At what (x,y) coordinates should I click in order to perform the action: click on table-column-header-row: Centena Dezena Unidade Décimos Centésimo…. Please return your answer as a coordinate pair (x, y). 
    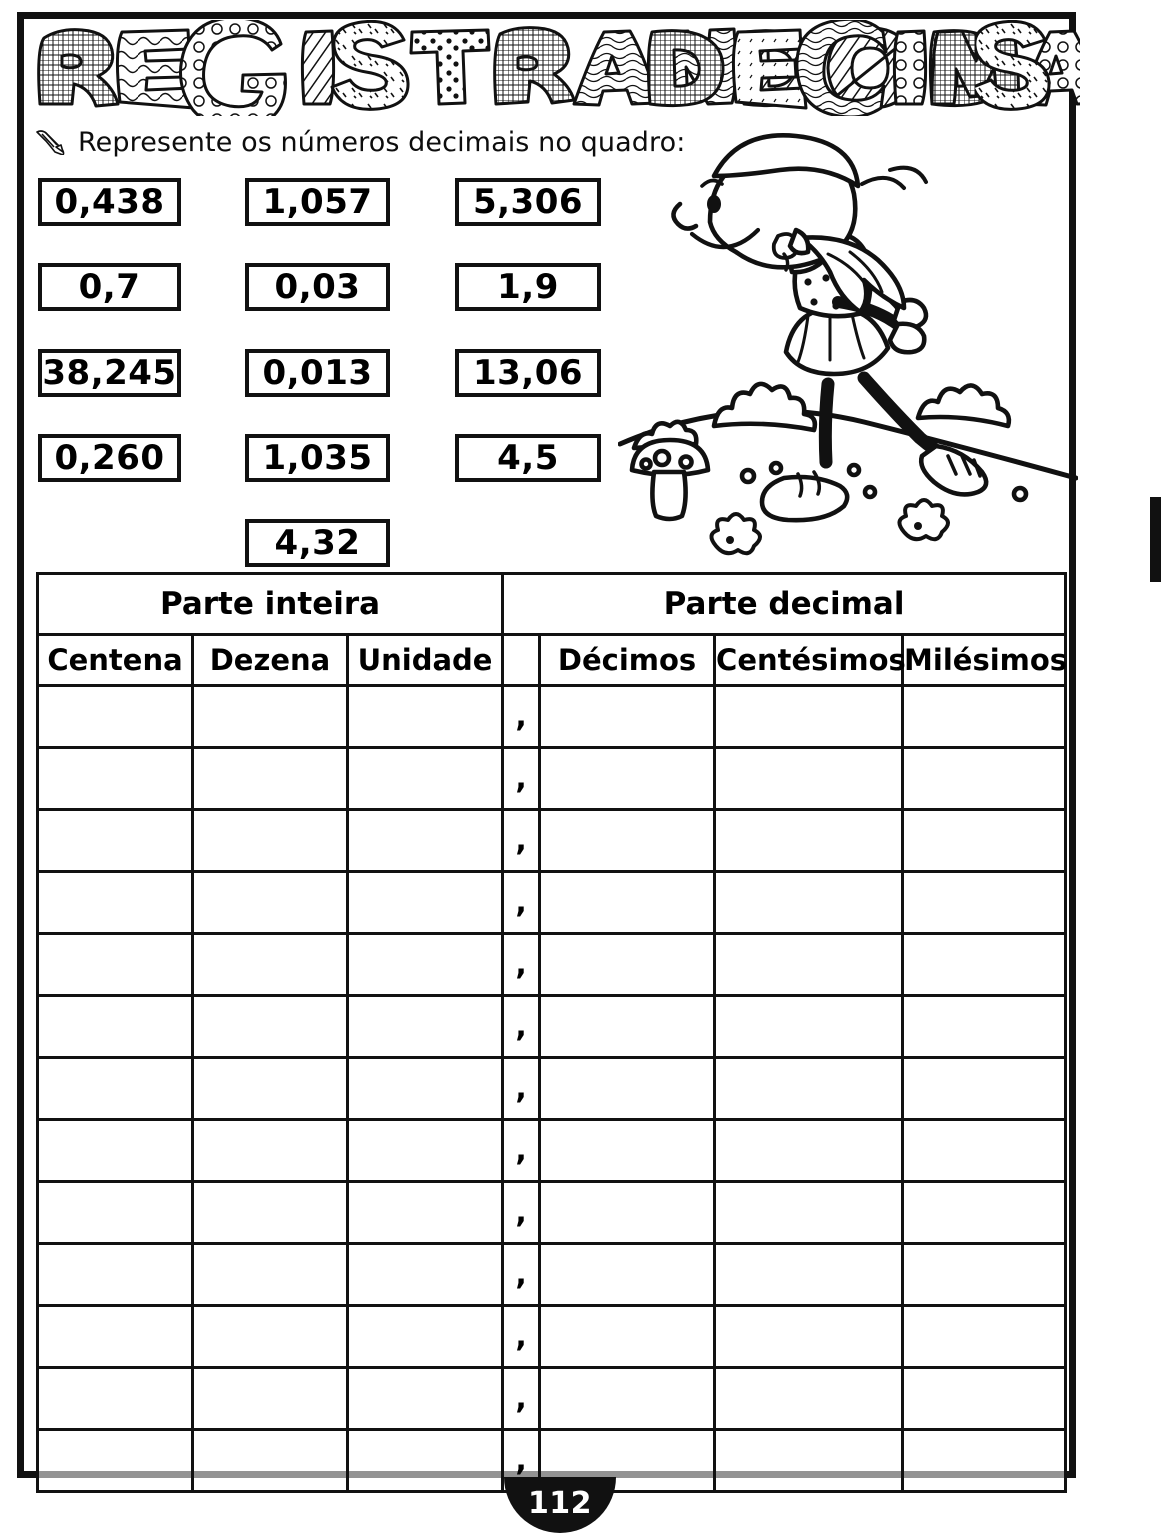
    Looking at the image, I should click on (552, 660).